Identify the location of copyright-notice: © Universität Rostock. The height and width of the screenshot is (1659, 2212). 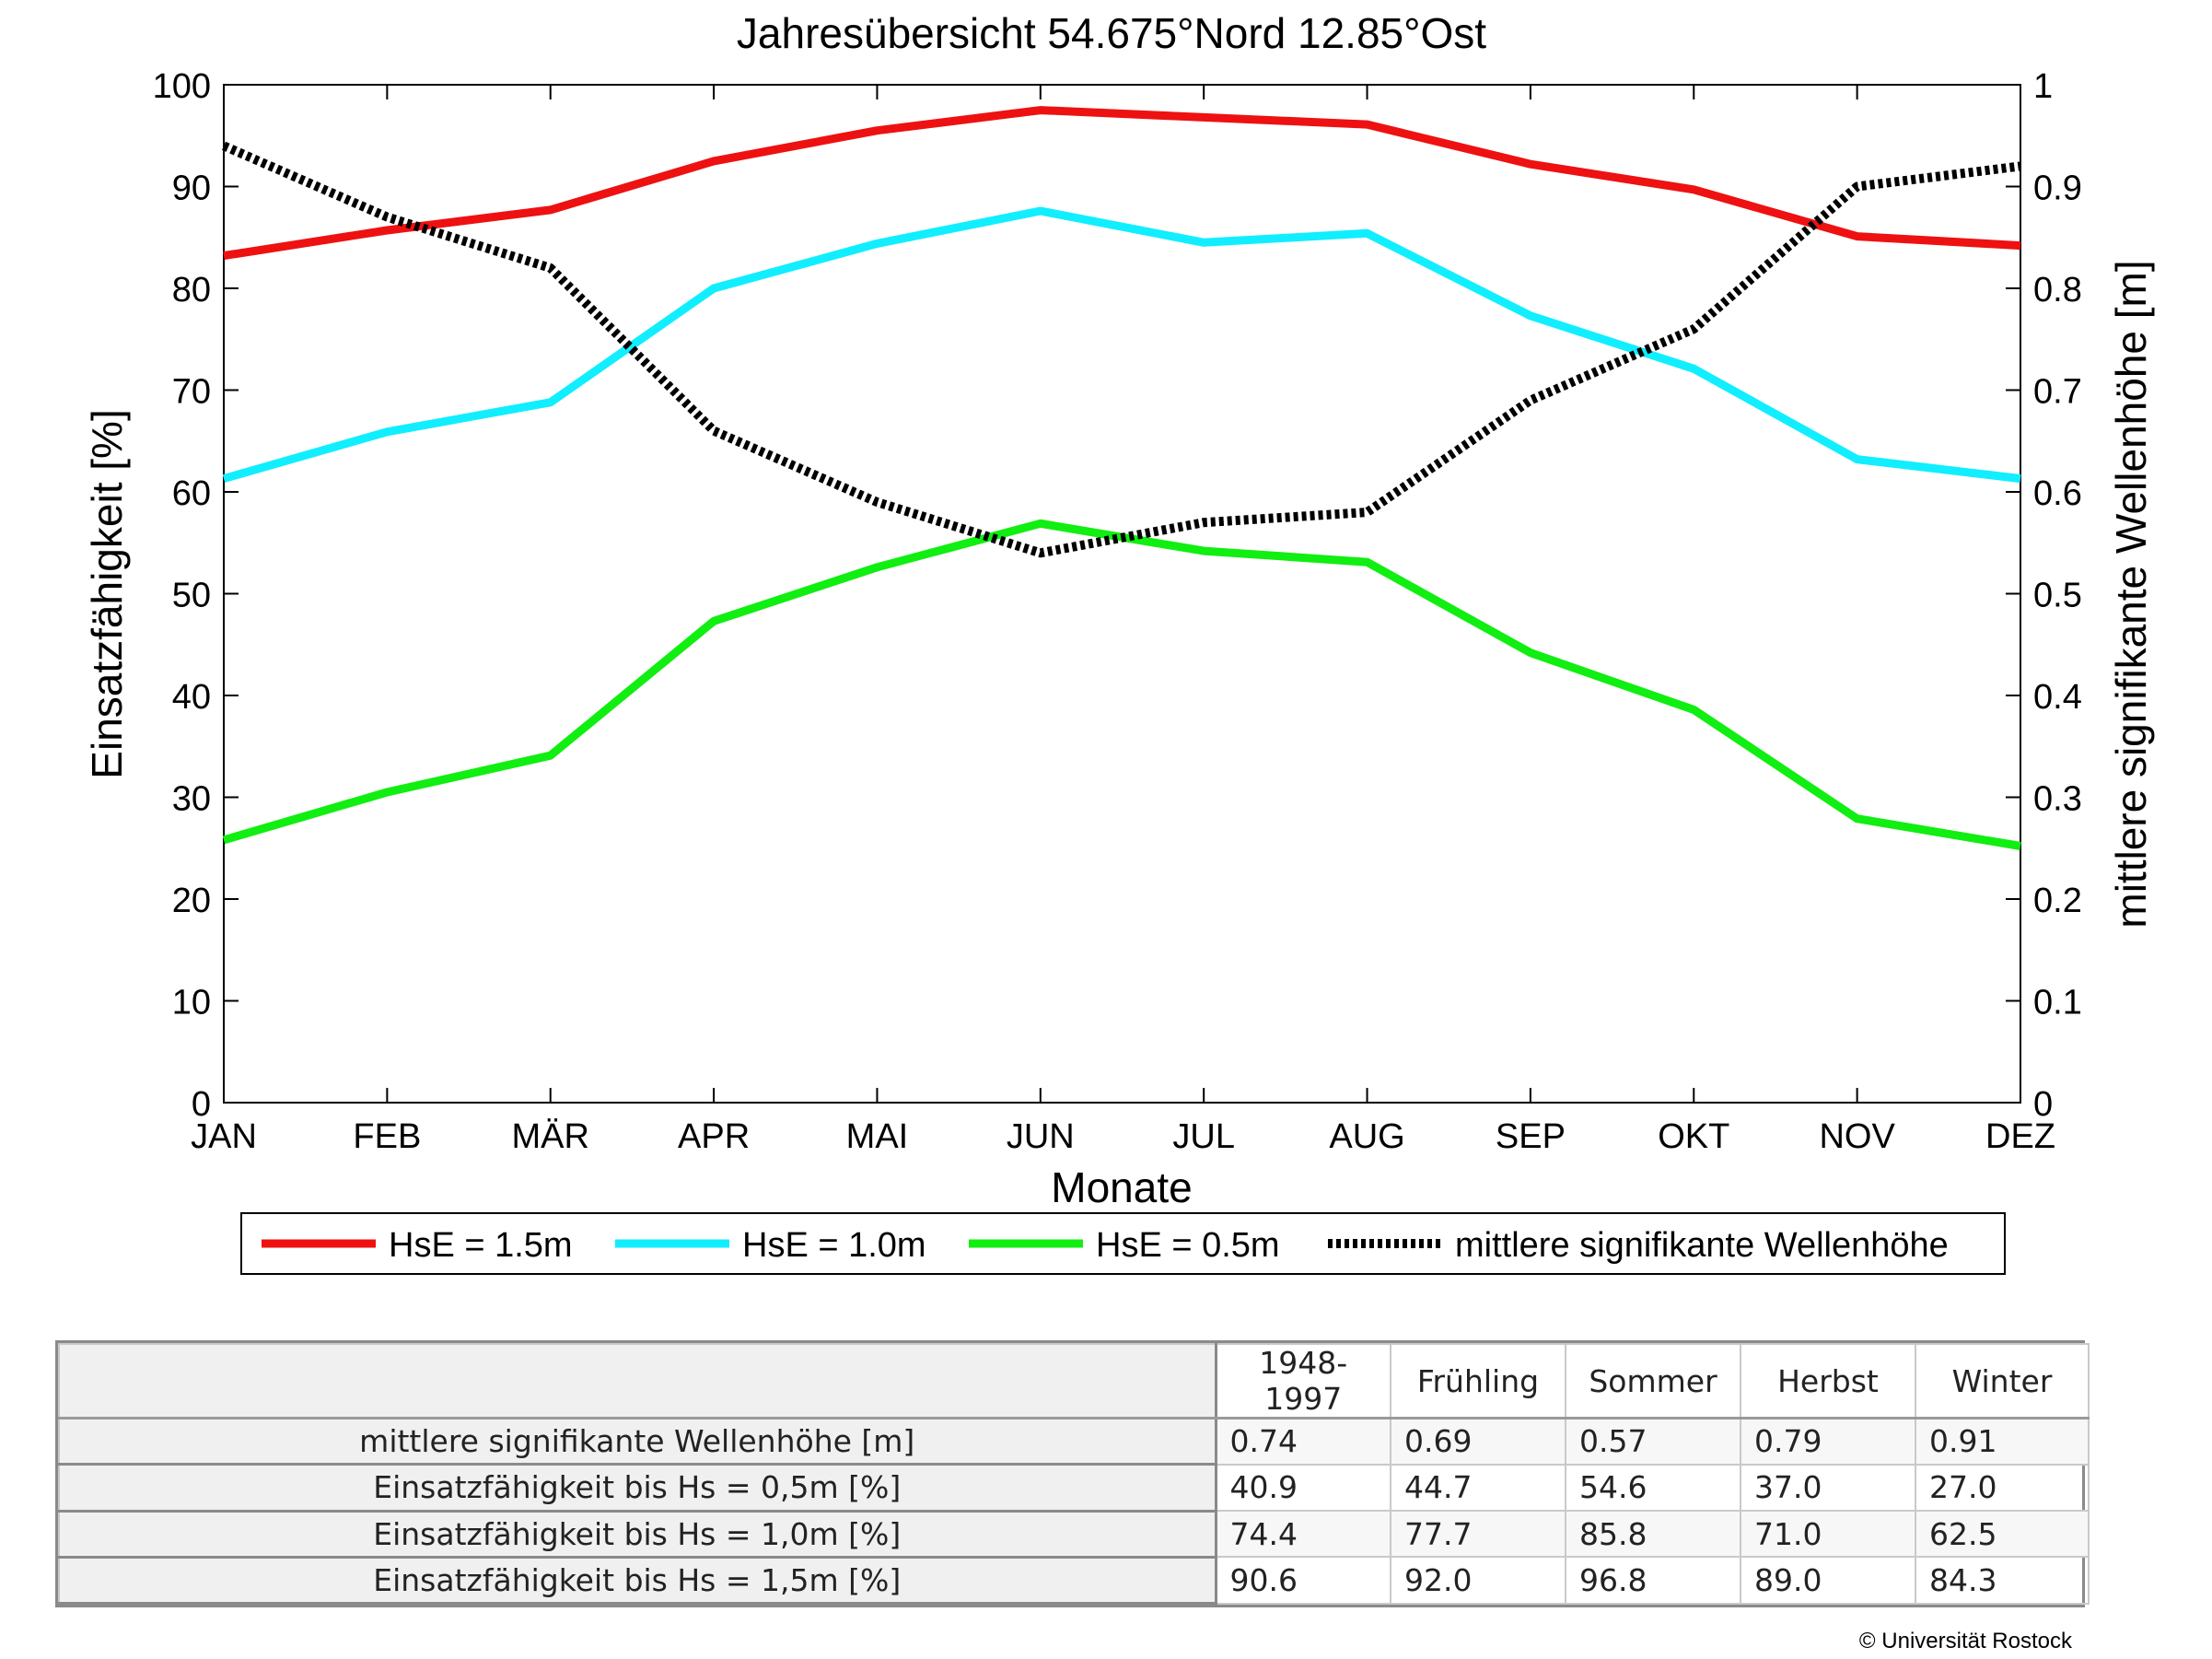
(1965, 1641).